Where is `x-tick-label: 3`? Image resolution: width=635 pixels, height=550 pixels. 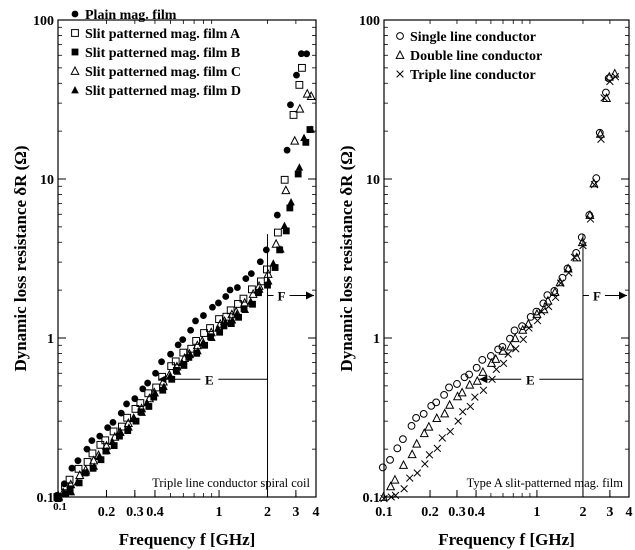 x-tick-label: 3 is located at coordinates (295, 512).